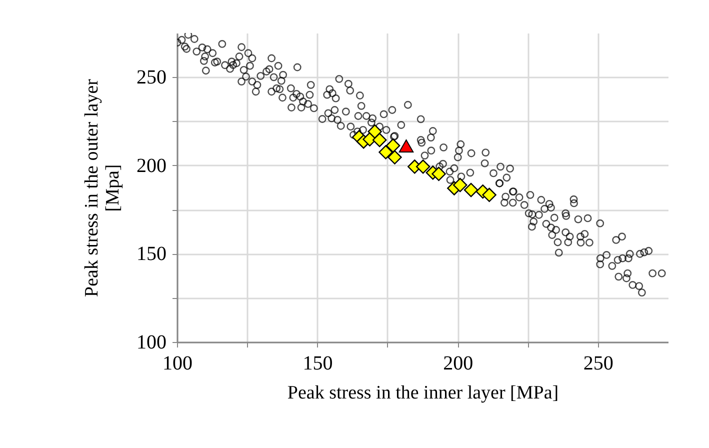  Describe the element at coordinates (151, 343) in the screenshot. I see `y-tick-label: 100` at that location.